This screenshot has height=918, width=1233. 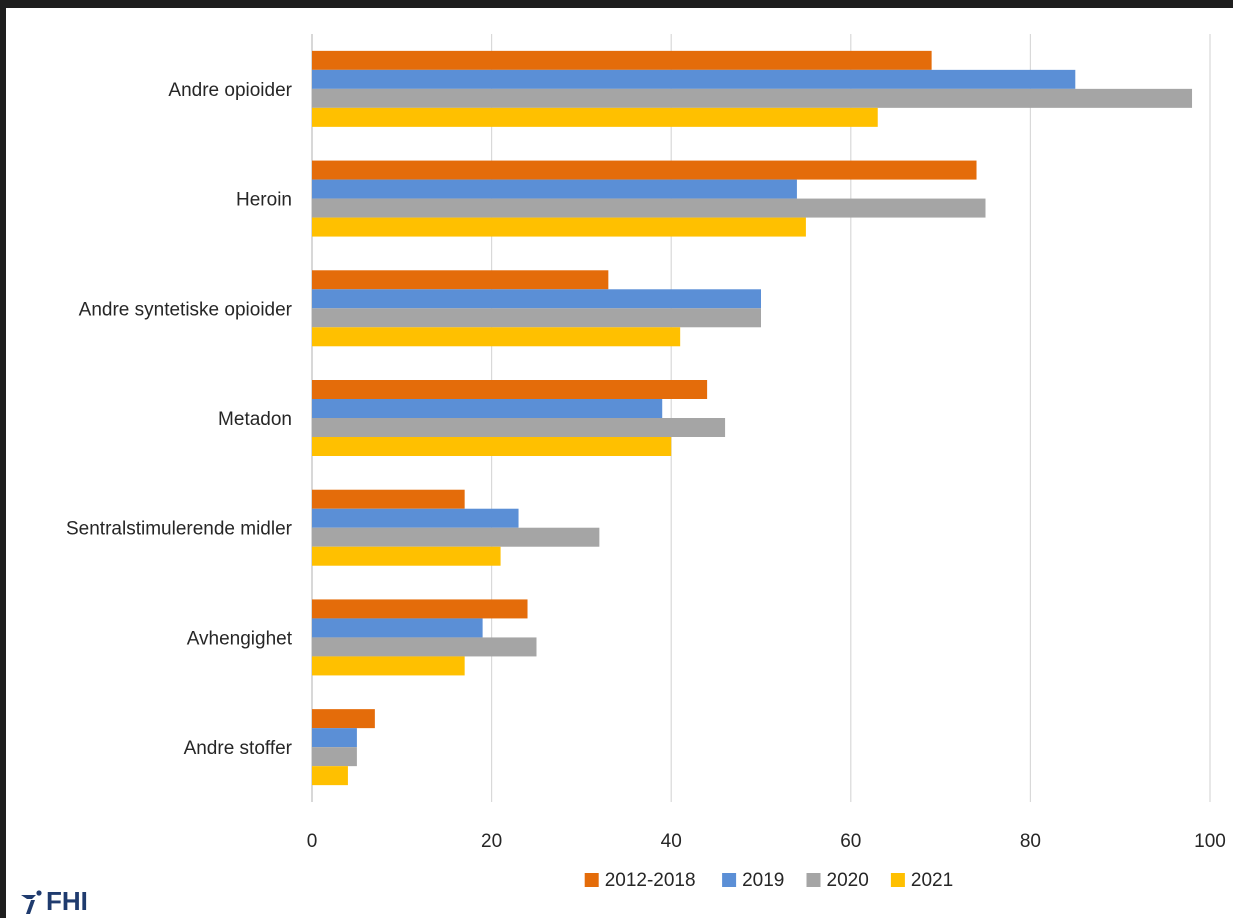 I want to click on x-tick-label: 0, so click(x=312, y=841).